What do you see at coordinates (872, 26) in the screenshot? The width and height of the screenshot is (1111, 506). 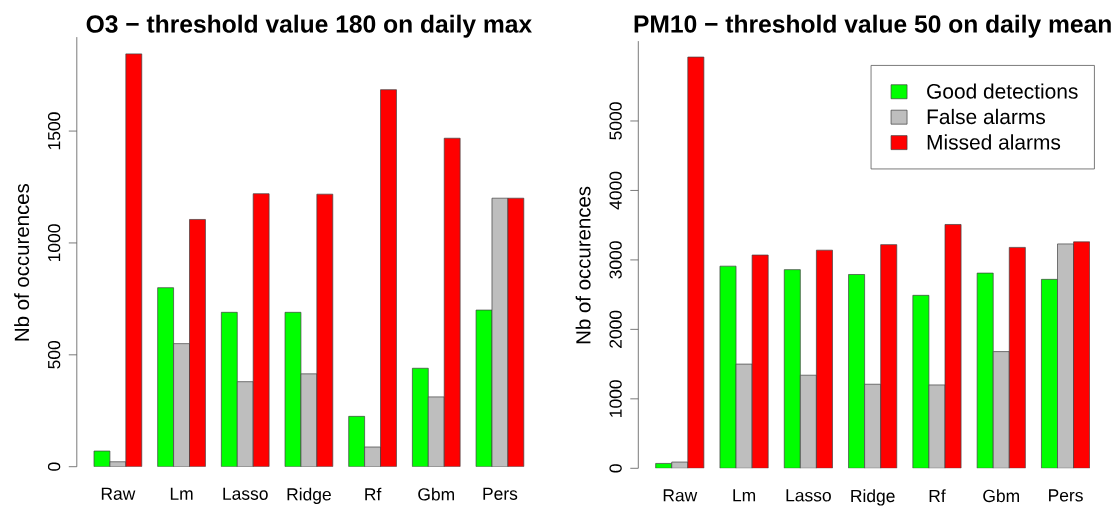 I see `chart-title: PM10 − threshold value 50 on daily mean` at bounding box center [872, 26].